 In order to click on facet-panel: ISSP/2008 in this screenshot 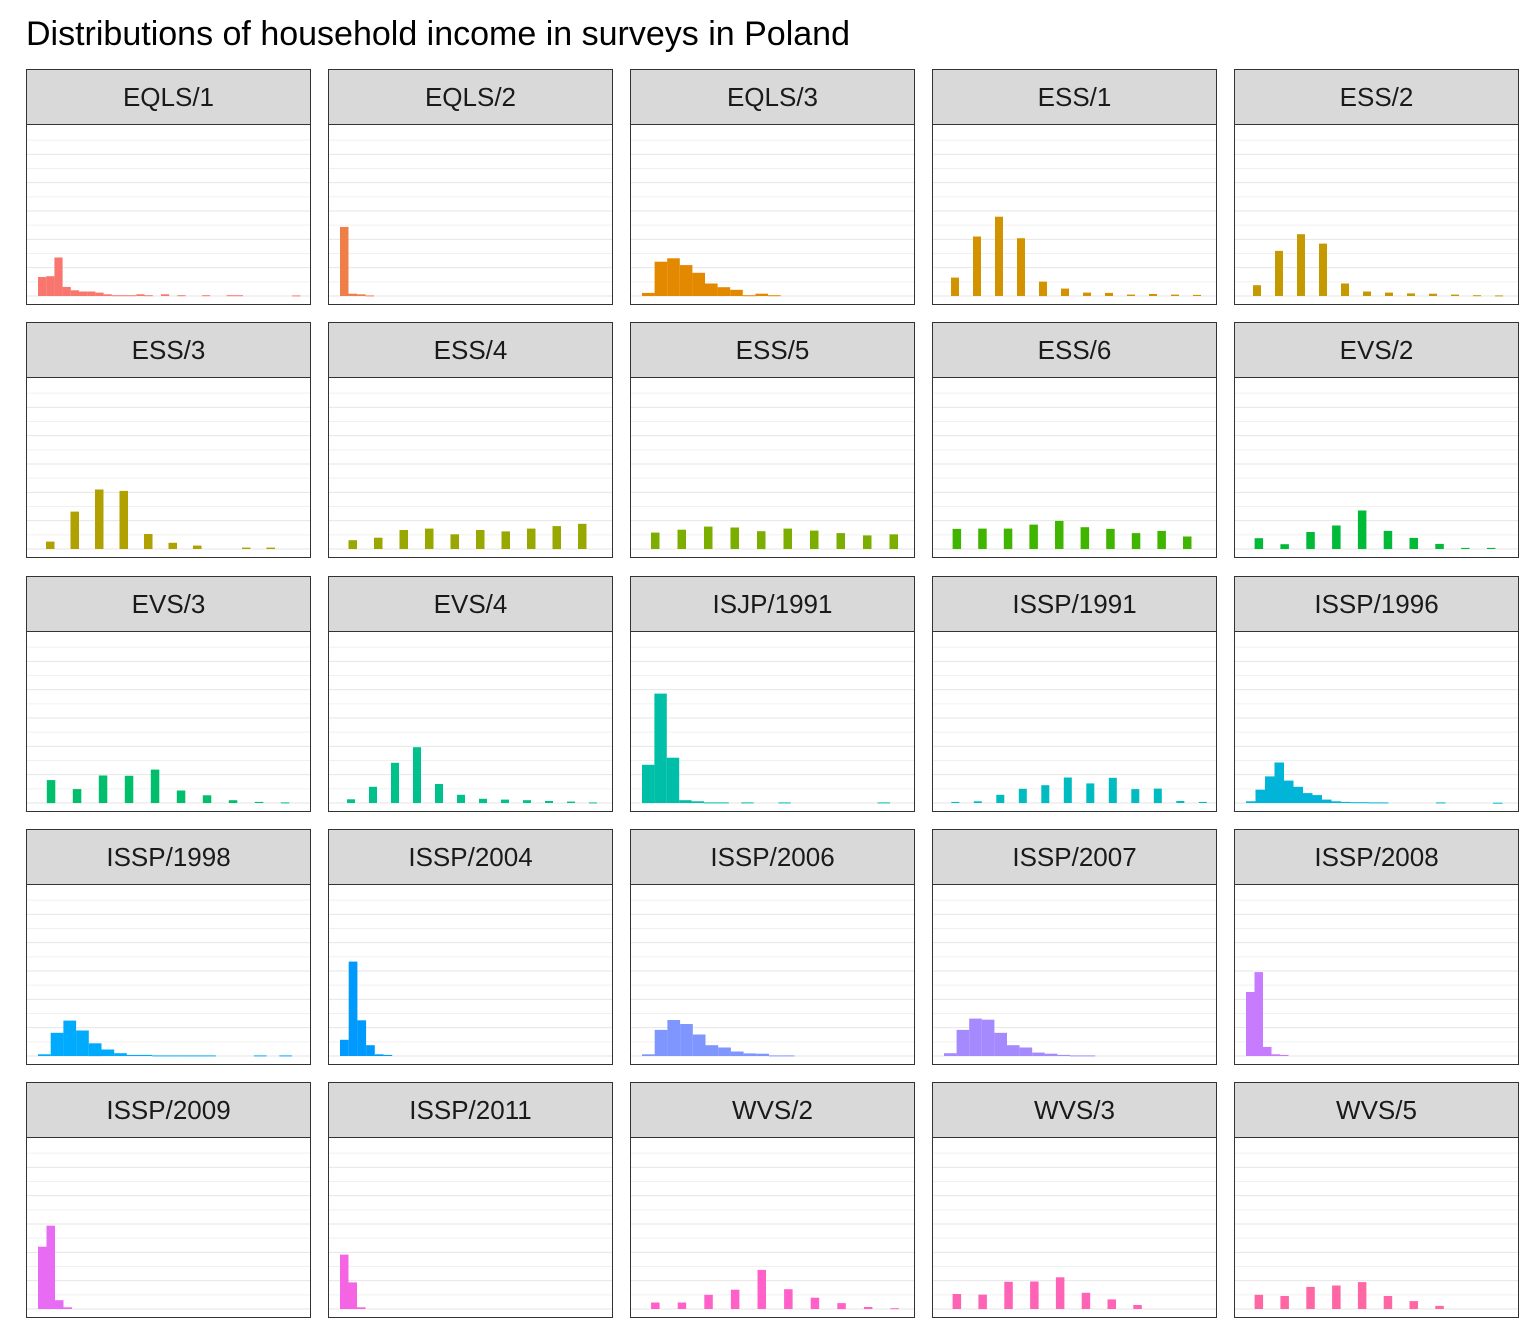, I will do `click(1376, 947)`.